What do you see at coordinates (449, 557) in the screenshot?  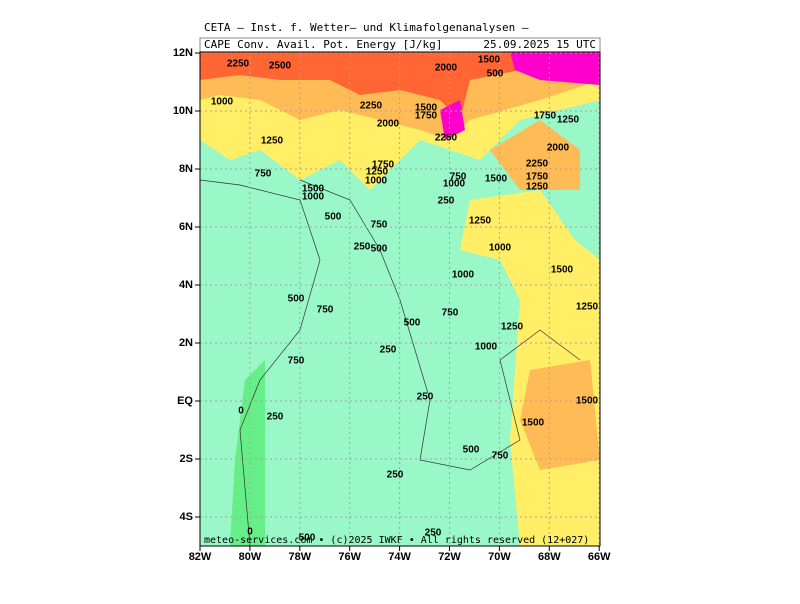 I see `lon-label: 72W` at bounding box center [449, 557].